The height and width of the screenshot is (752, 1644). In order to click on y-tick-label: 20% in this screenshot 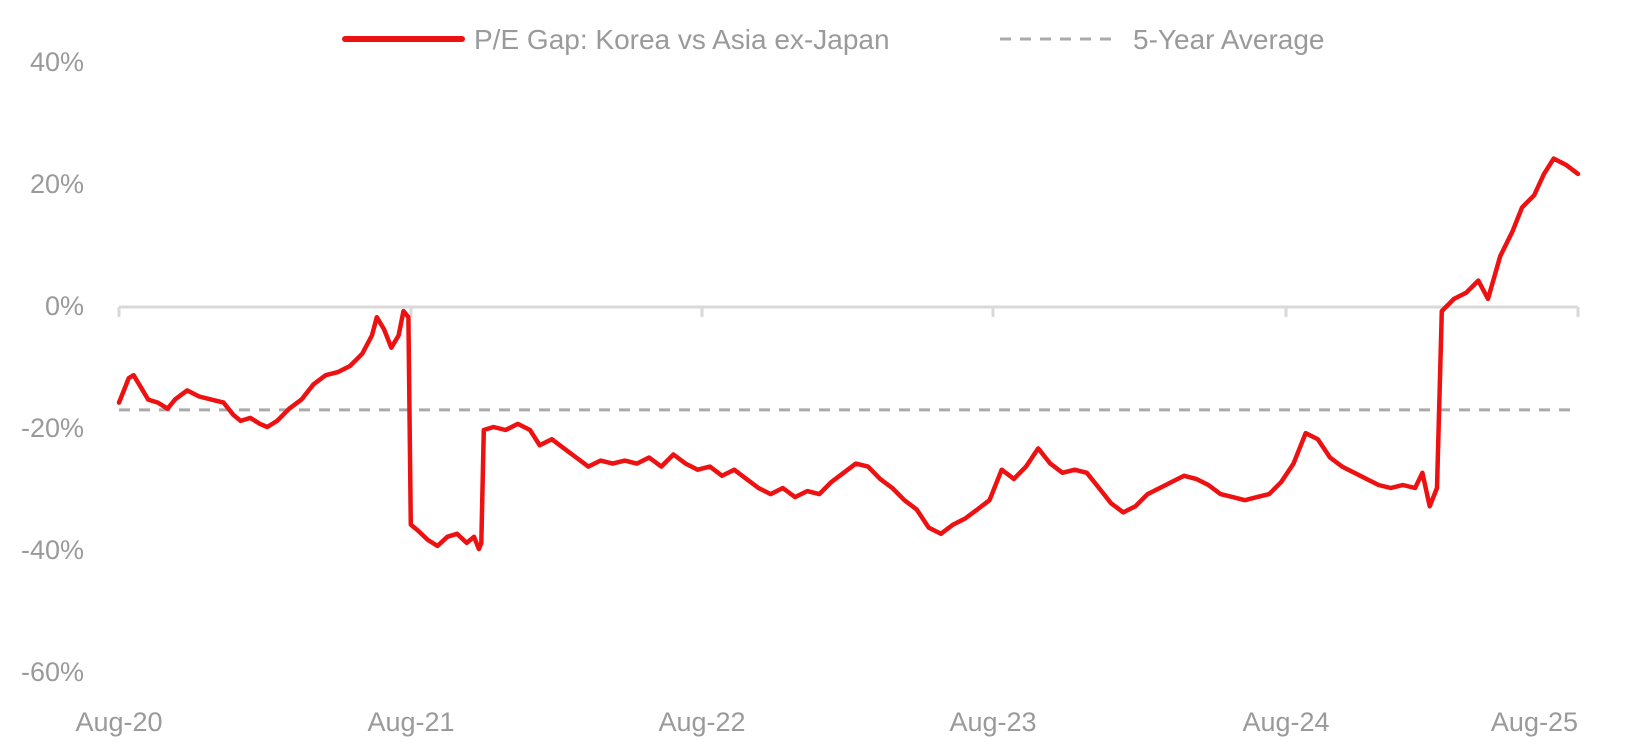, I will do `click(57, 184)`.